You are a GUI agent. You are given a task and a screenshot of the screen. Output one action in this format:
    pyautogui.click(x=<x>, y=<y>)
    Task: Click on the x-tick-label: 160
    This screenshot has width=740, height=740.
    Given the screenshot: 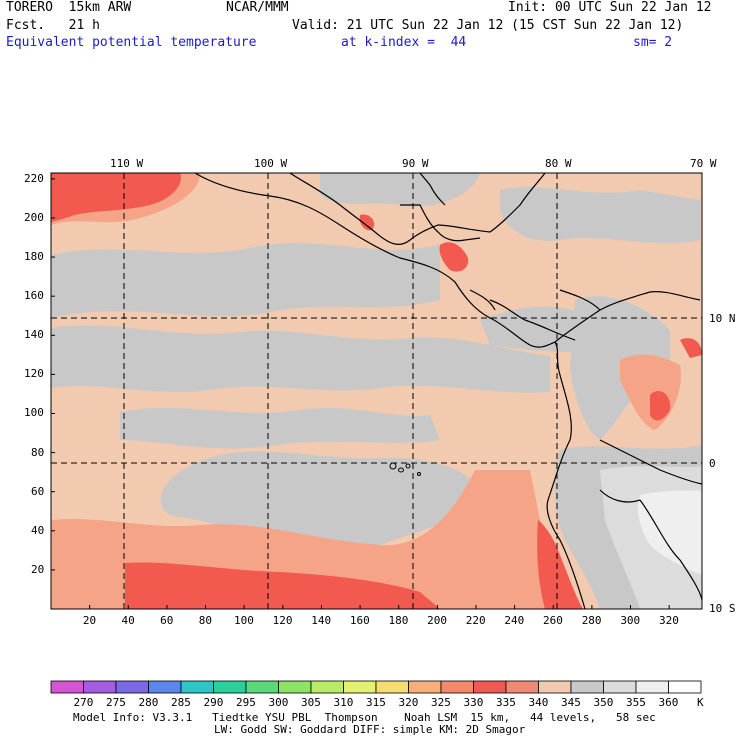 What is the action you would take?
    pyautogui.click(x=359, y=620)
    